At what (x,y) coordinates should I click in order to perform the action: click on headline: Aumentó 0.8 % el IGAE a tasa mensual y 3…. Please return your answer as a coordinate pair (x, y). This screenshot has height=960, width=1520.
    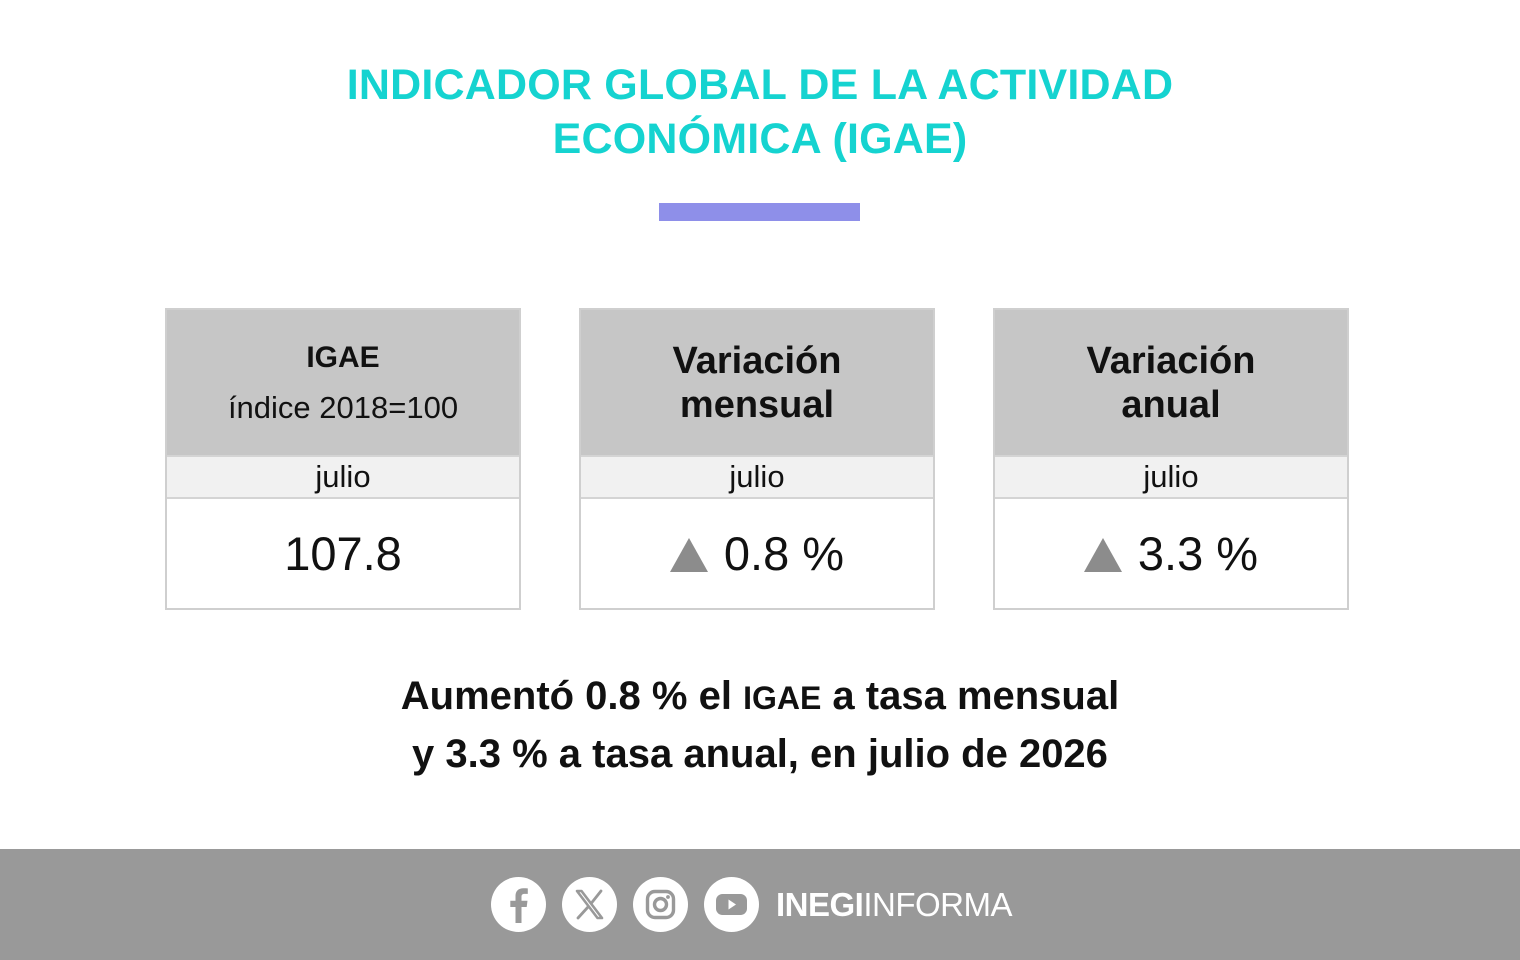
    Looking at the image, I should click on (760, 725).